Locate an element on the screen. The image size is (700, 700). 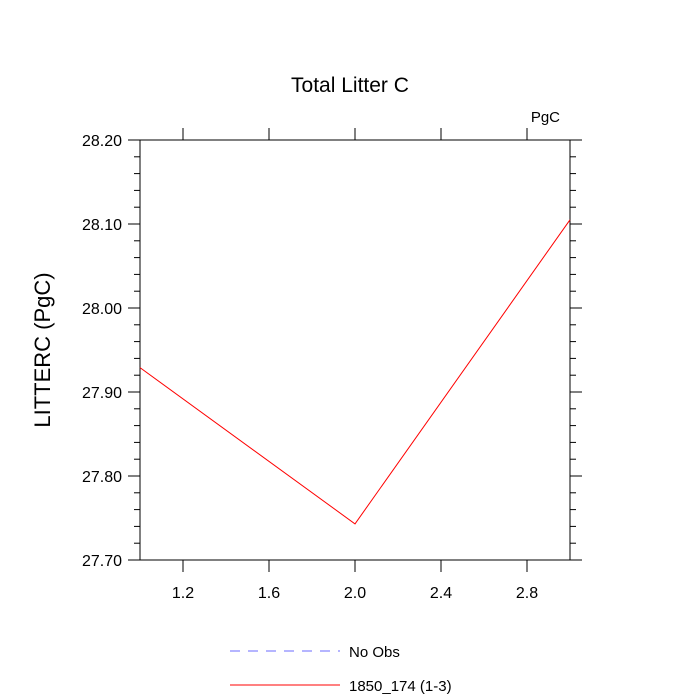
y-tick-label: 28.00 is located at coordinates (102, 309).